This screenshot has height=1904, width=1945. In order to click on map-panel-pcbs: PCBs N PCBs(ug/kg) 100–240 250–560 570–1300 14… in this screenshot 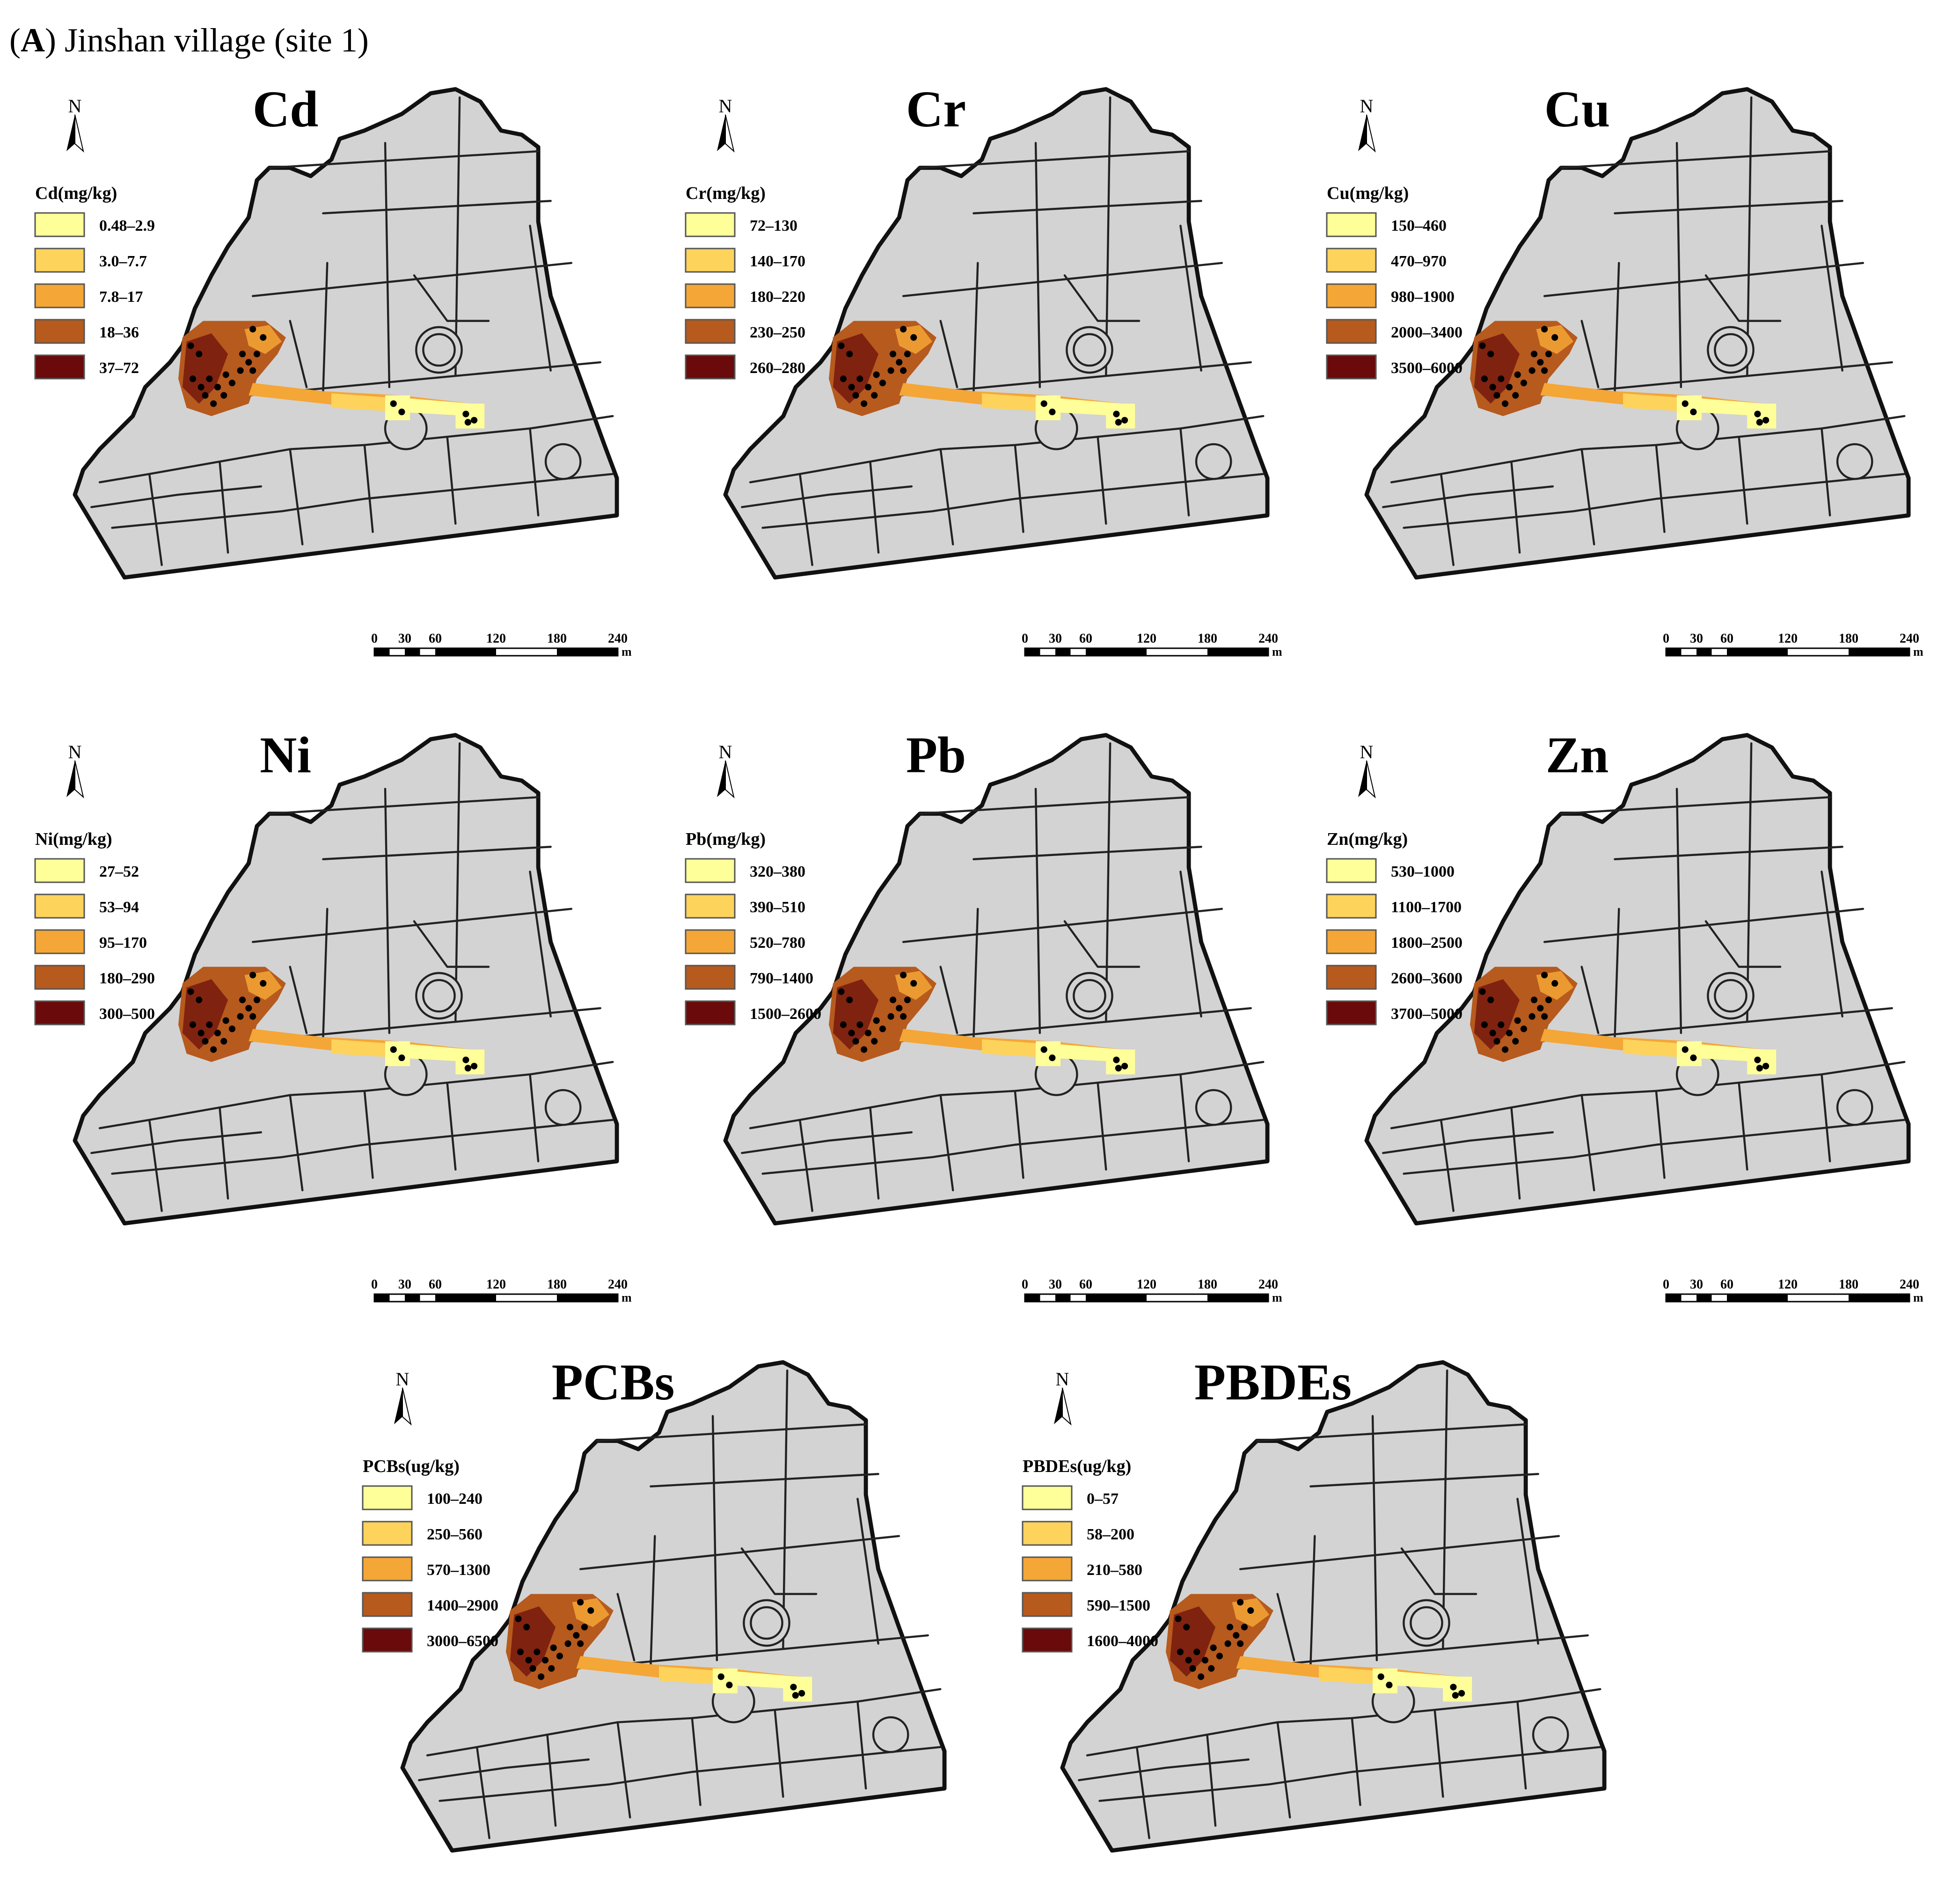, I will do `click(660, 1629)`.